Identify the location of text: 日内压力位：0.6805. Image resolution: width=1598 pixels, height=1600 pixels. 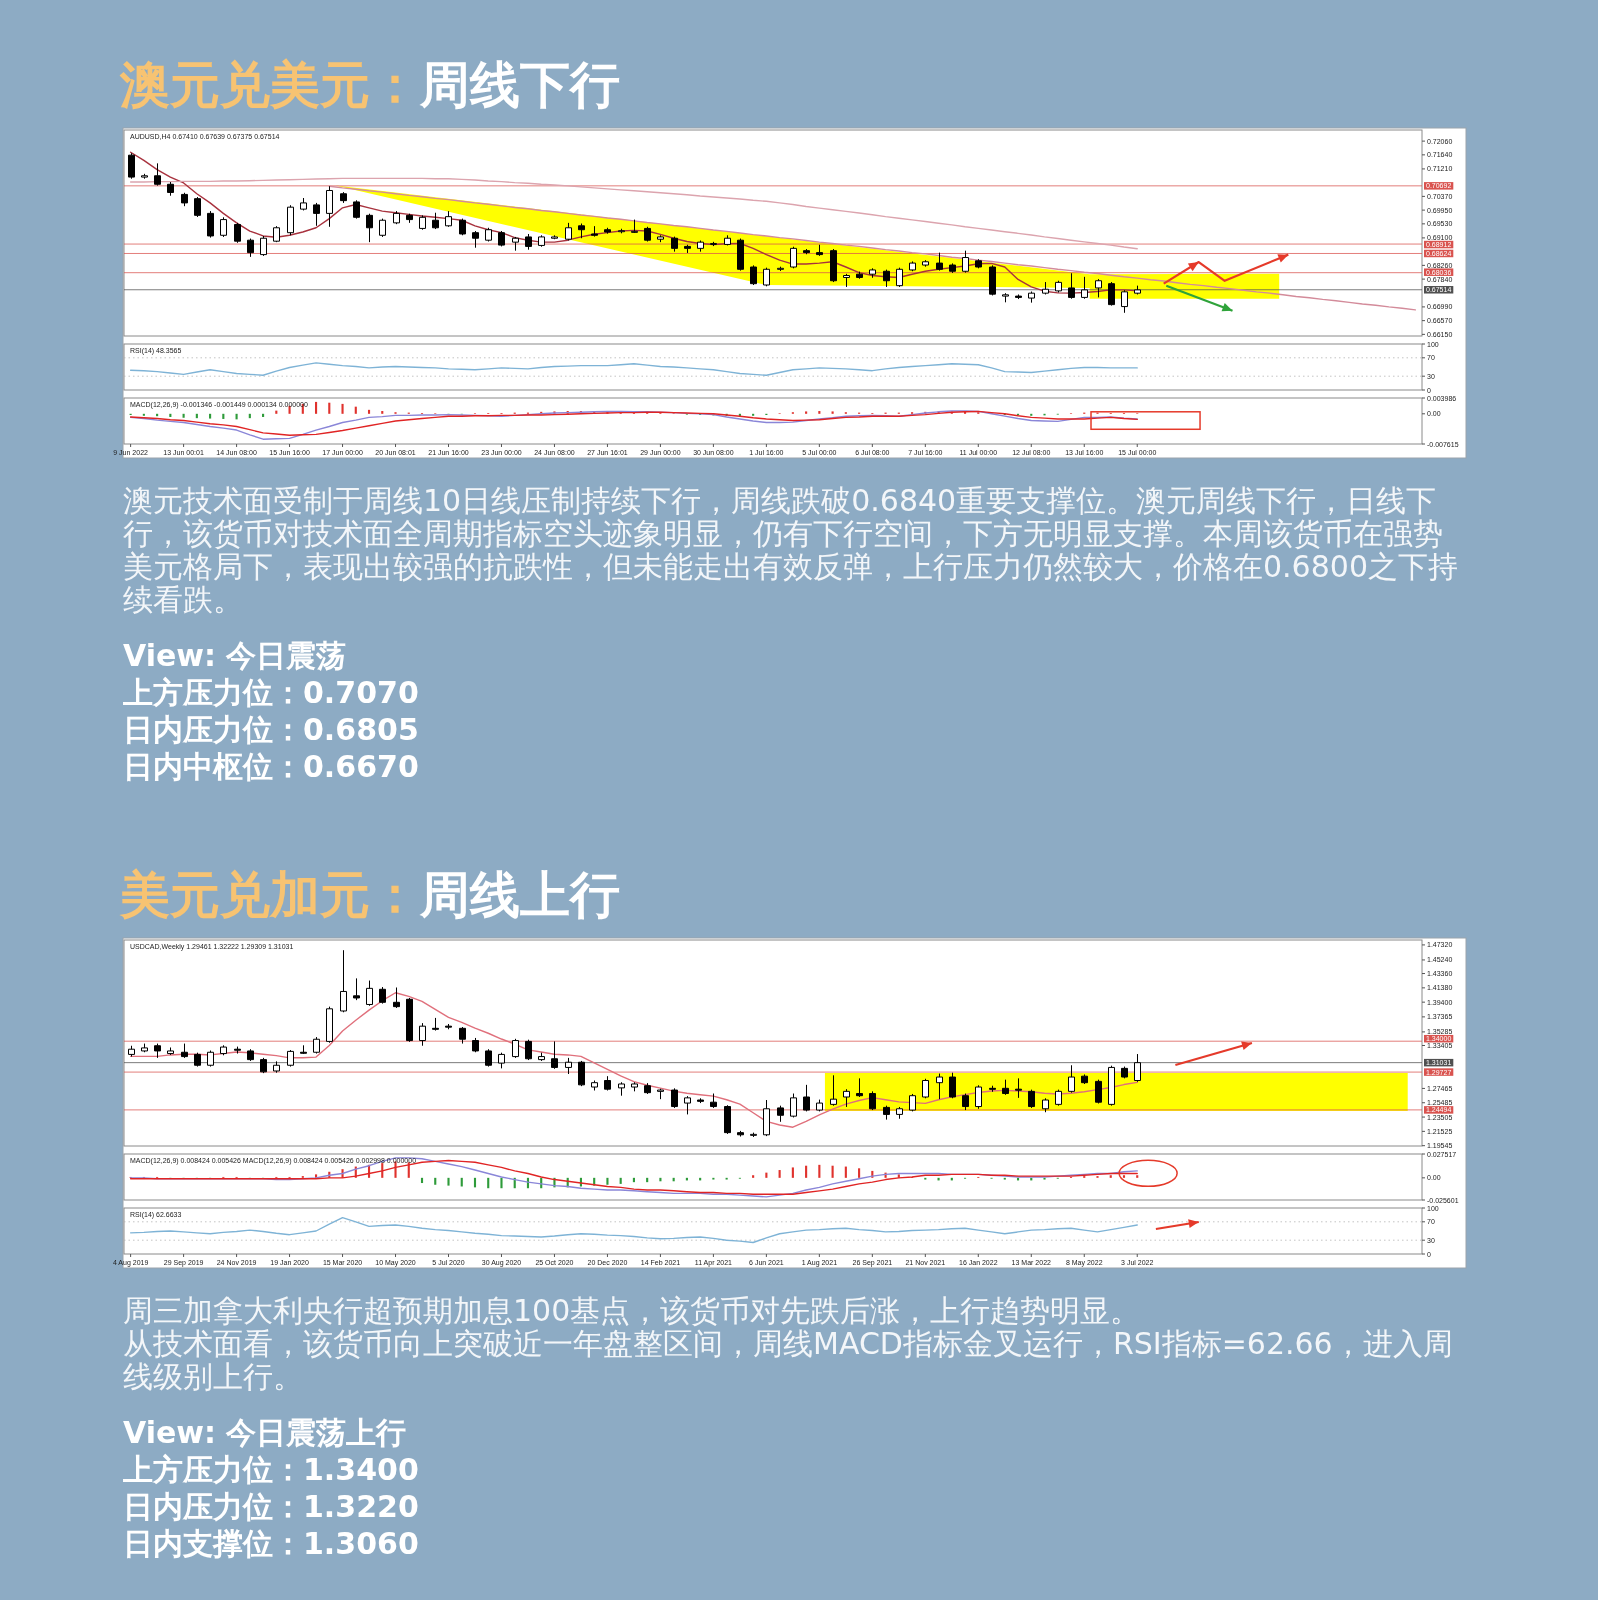
(271, 729).